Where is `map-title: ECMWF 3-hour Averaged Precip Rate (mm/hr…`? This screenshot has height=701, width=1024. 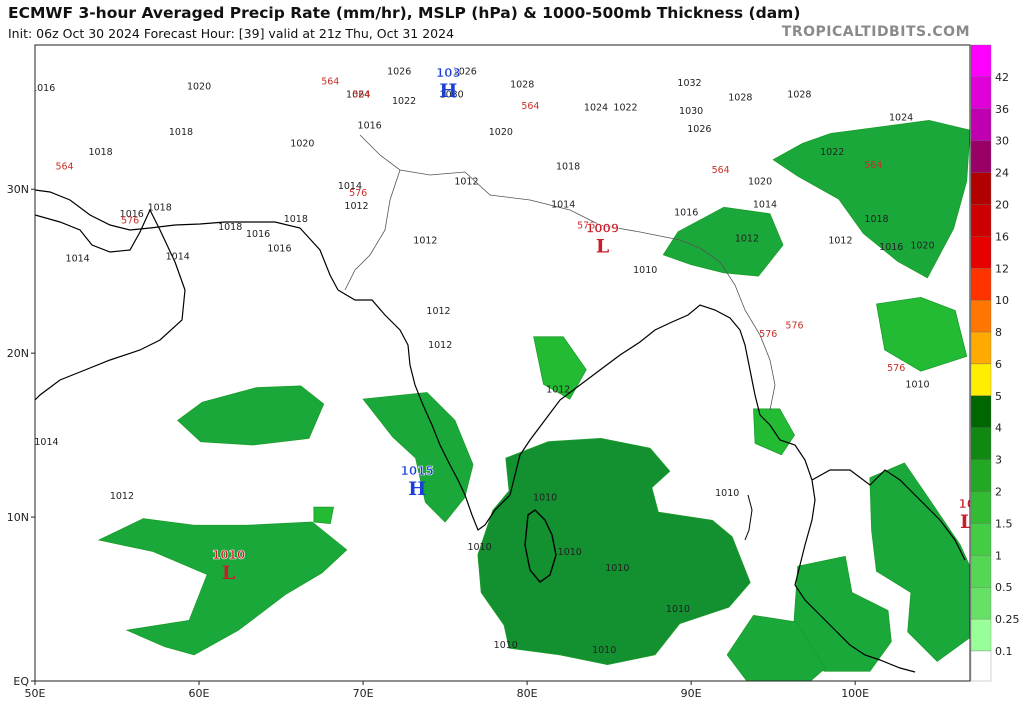
map-title: ECMWF 3-hour Averaged Precip Rate (mm/hr… is located at coordinates (404, 13).